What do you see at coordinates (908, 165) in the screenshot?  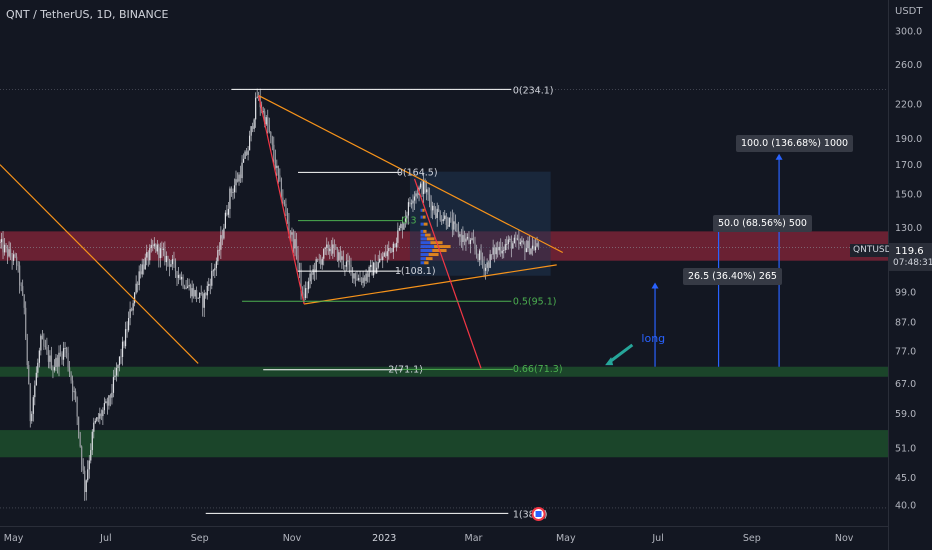 I see `price-axis-tick: 170.0` at bounding box center [908, 165].